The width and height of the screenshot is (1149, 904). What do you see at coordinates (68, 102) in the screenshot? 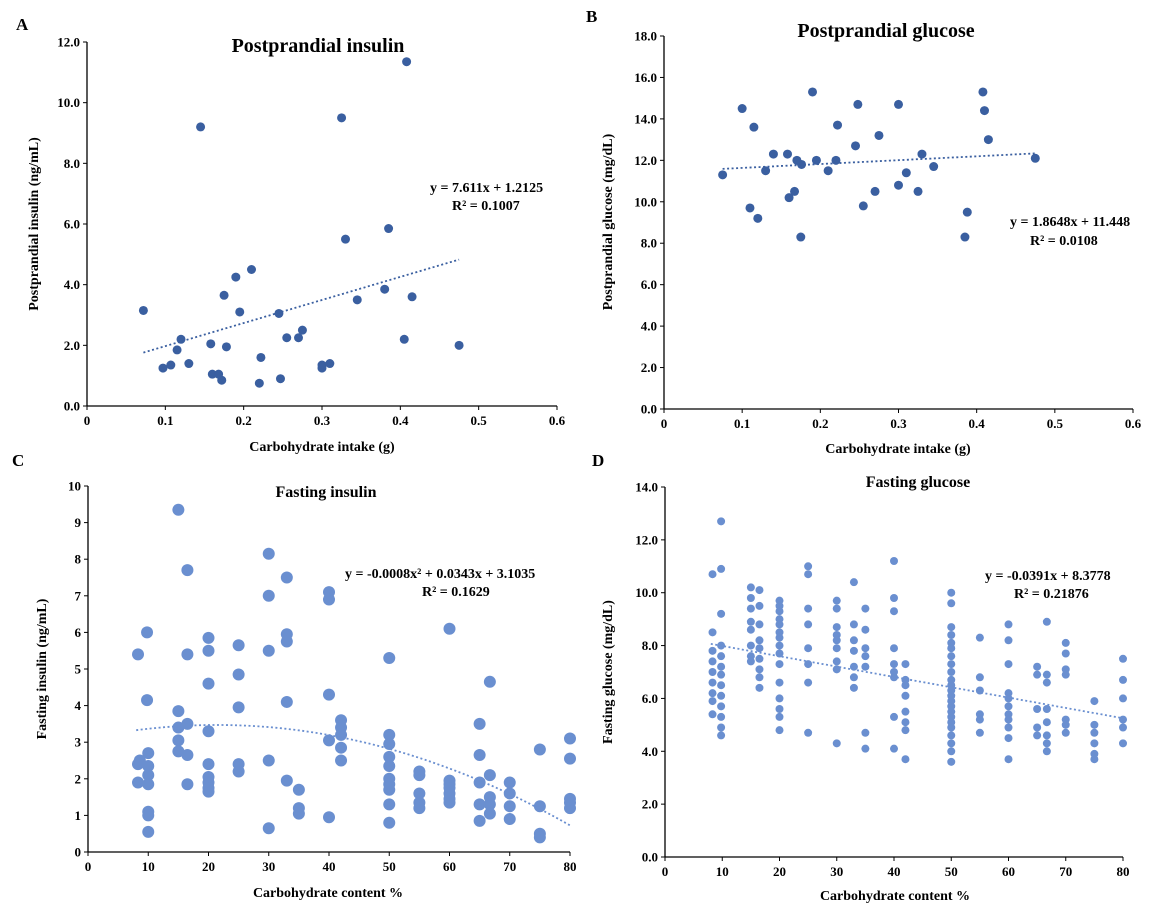
I see `y-tick-label: 10.0` at bounding box center [68, 102].